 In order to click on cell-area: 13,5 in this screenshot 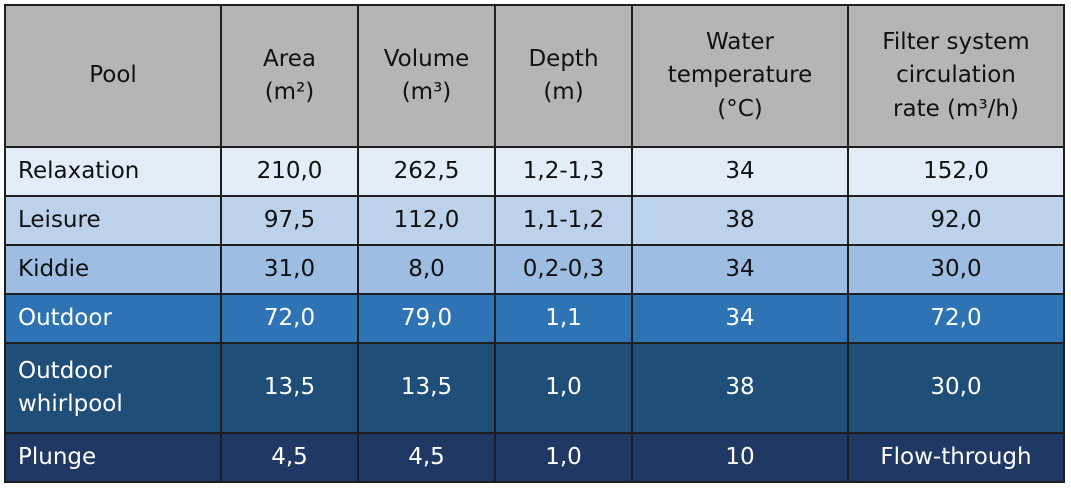, I will do `click(289, 388)`.